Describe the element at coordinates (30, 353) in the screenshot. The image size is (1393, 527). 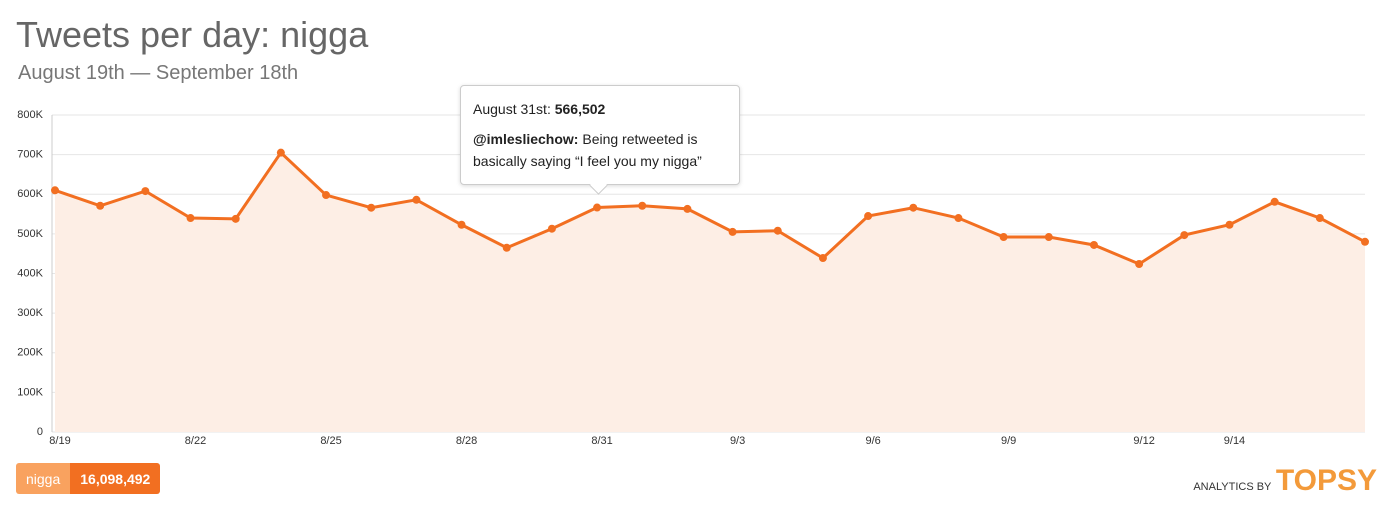
I see `y-tick-label: 200K` at that location.